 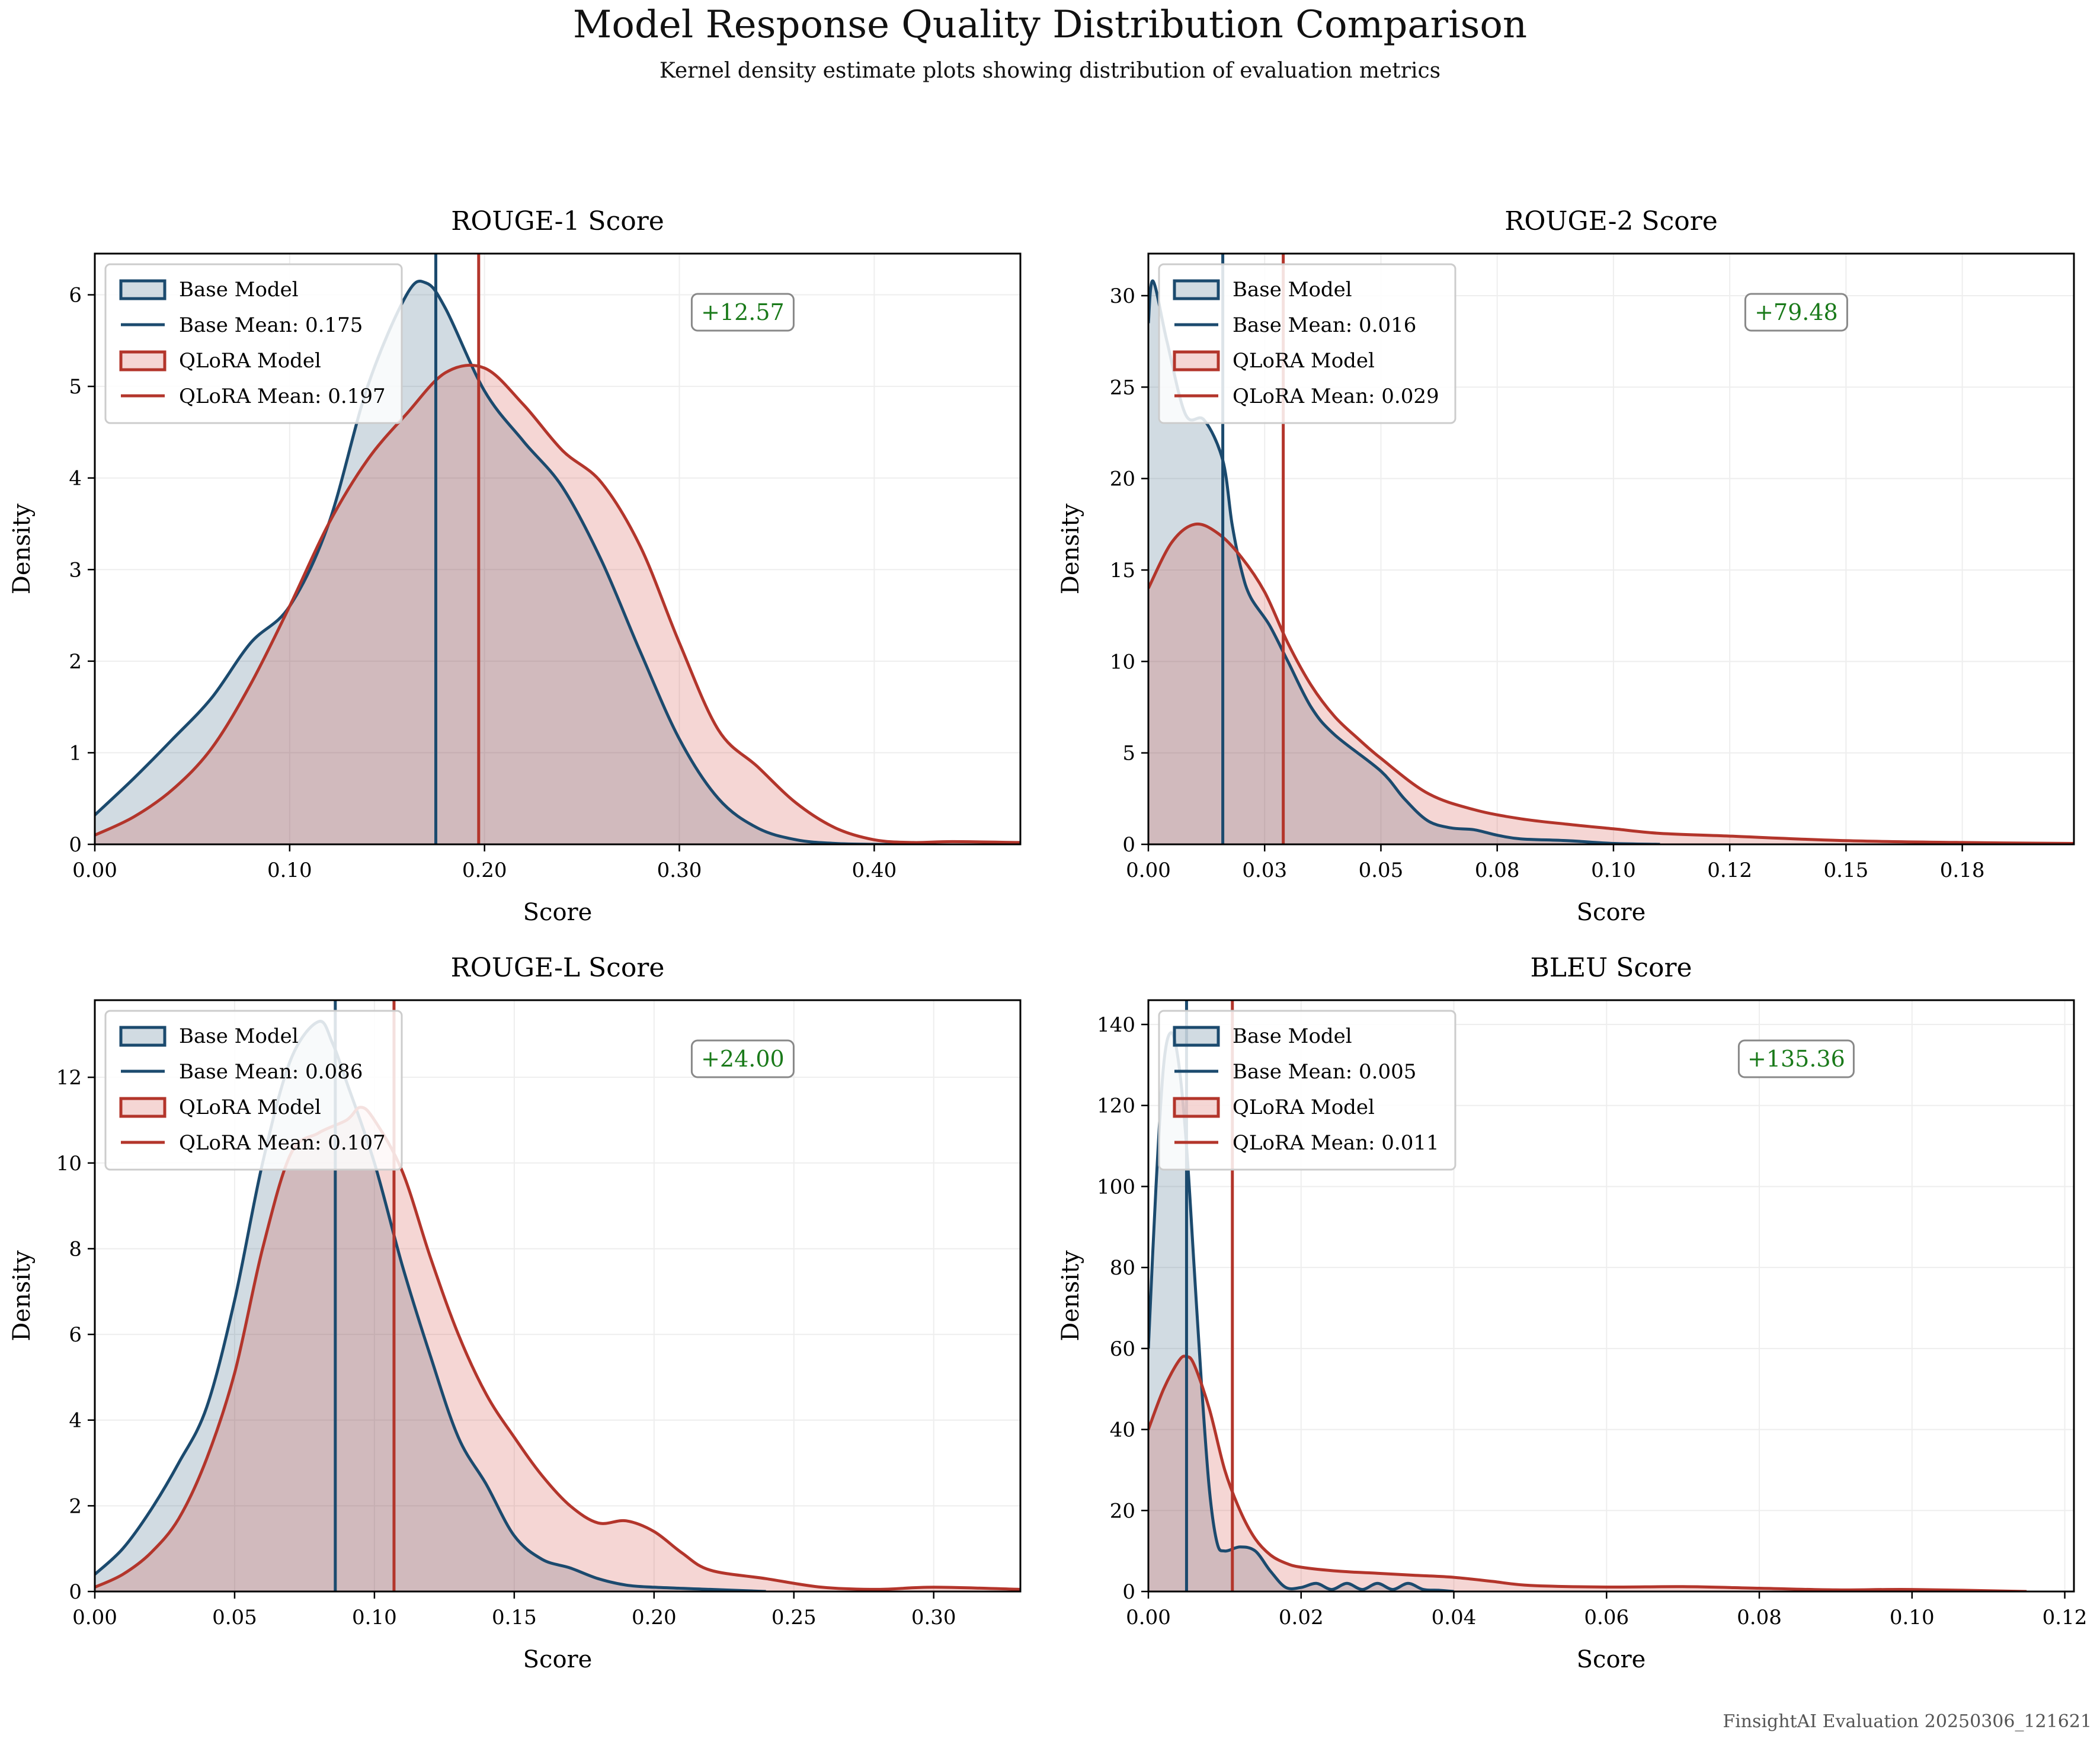 I want to click on y-tick-label: 100, so click(x=1116, y=1187).